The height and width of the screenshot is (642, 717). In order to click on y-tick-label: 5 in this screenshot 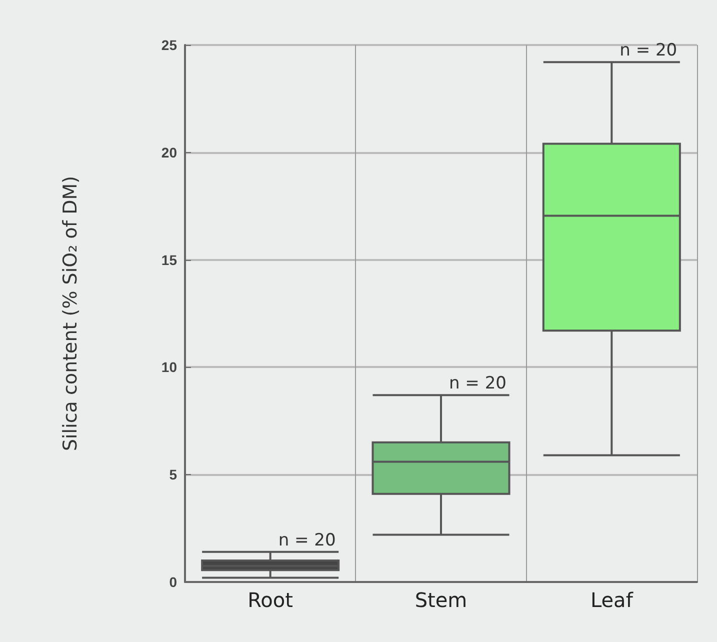, I will do `click(173, 474)`.